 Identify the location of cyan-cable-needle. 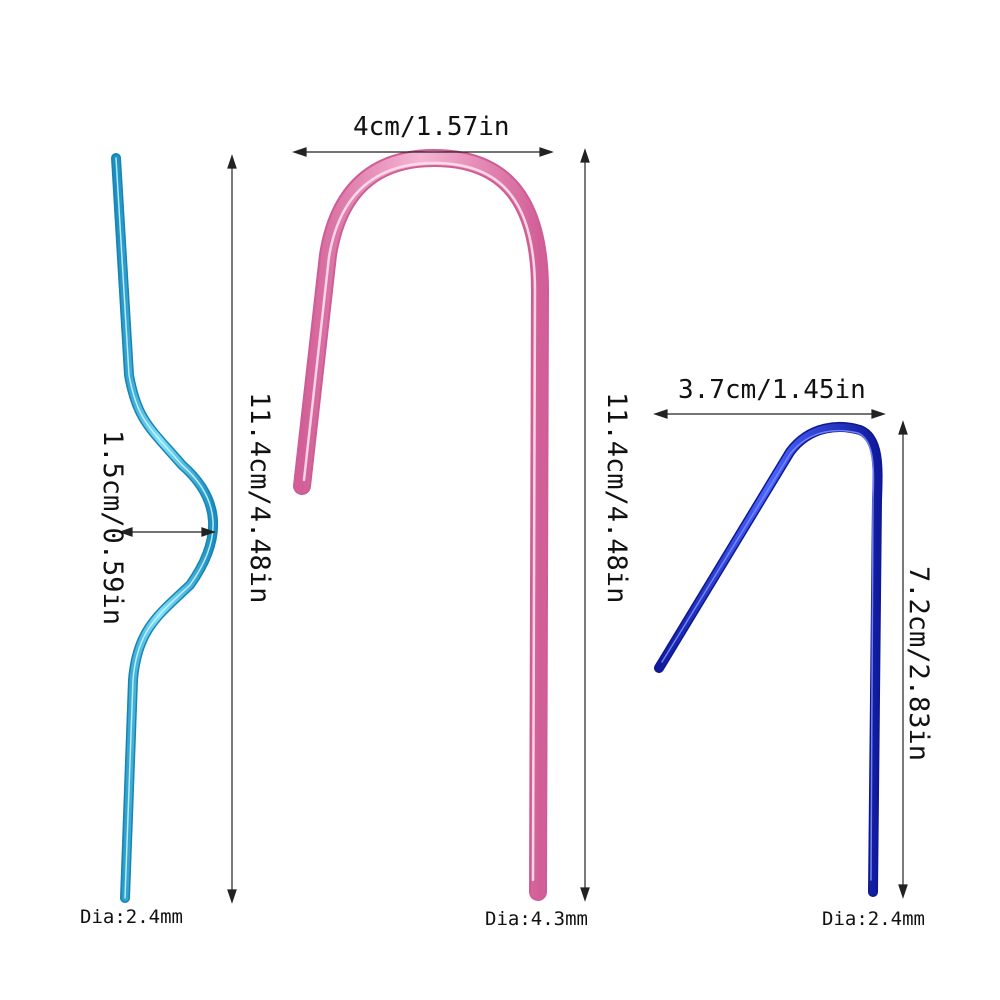
(165, 528).